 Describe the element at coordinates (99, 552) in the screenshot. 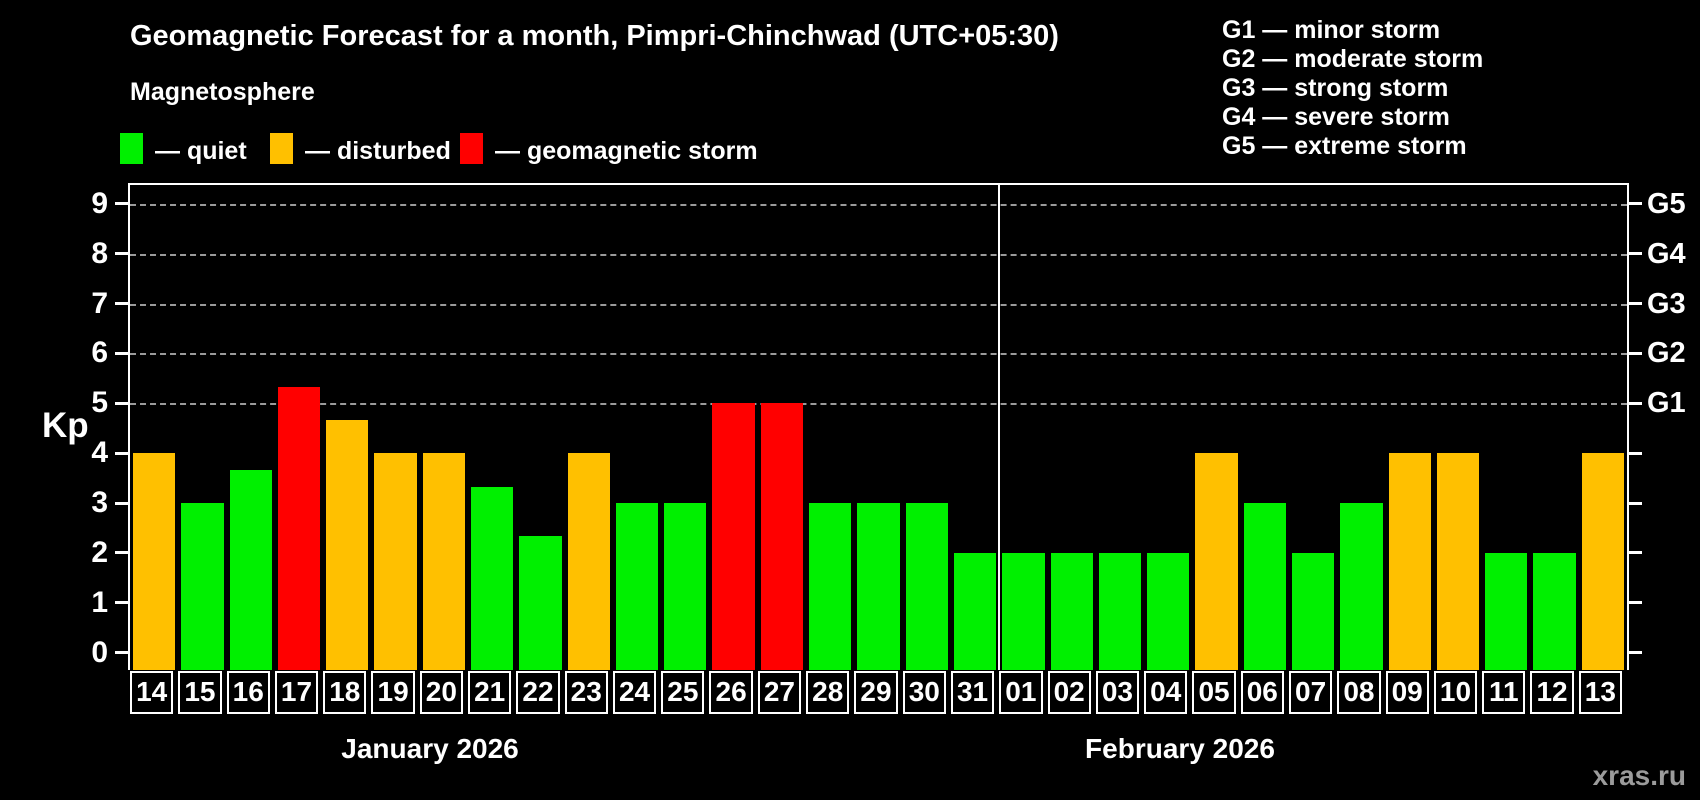

I see `y-tick-label: 2` at that location.